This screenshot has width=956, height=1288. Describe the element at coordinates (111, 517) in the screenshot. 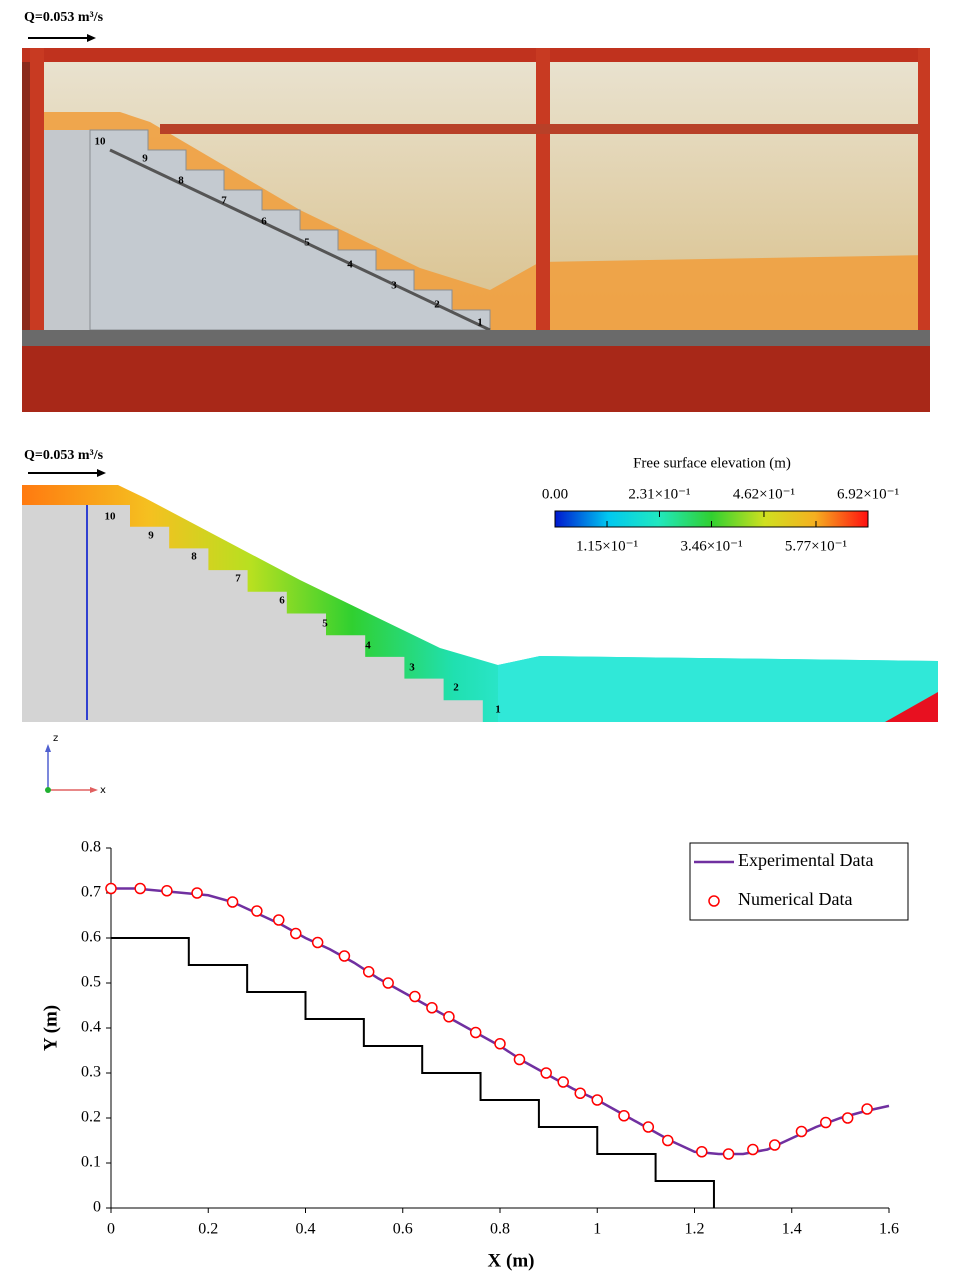

I see `step-label: 10` at that location.